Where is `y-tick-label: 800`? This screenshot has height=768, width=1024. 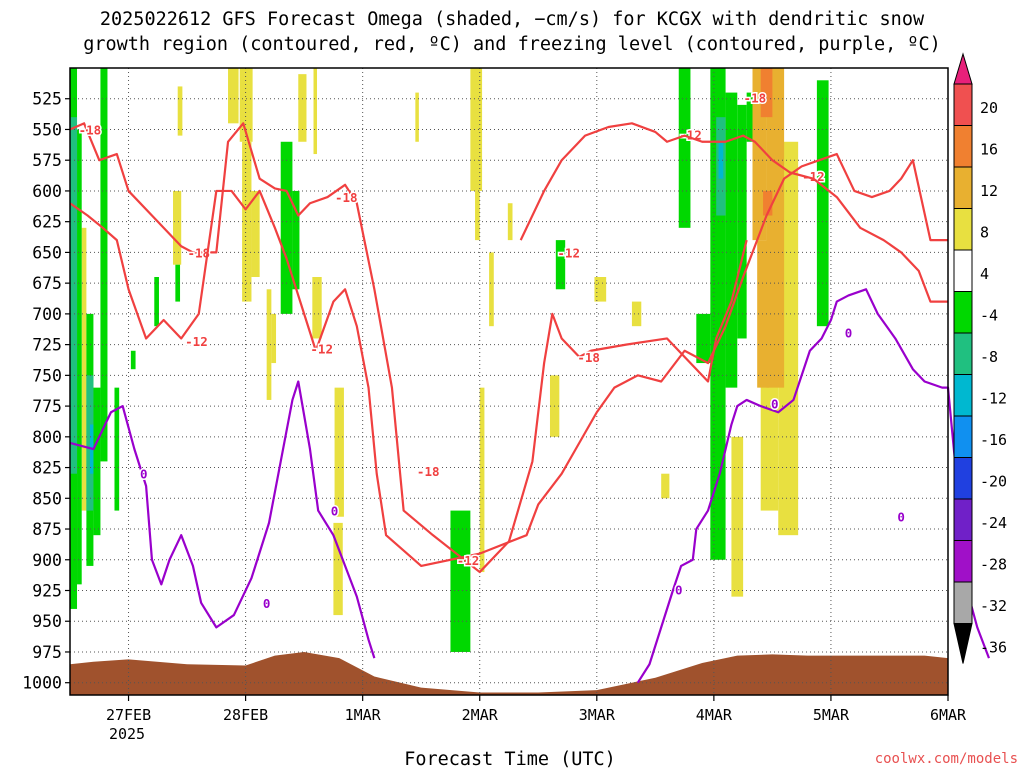
y-tick-label: 800 is located at coordinates (47, 437).